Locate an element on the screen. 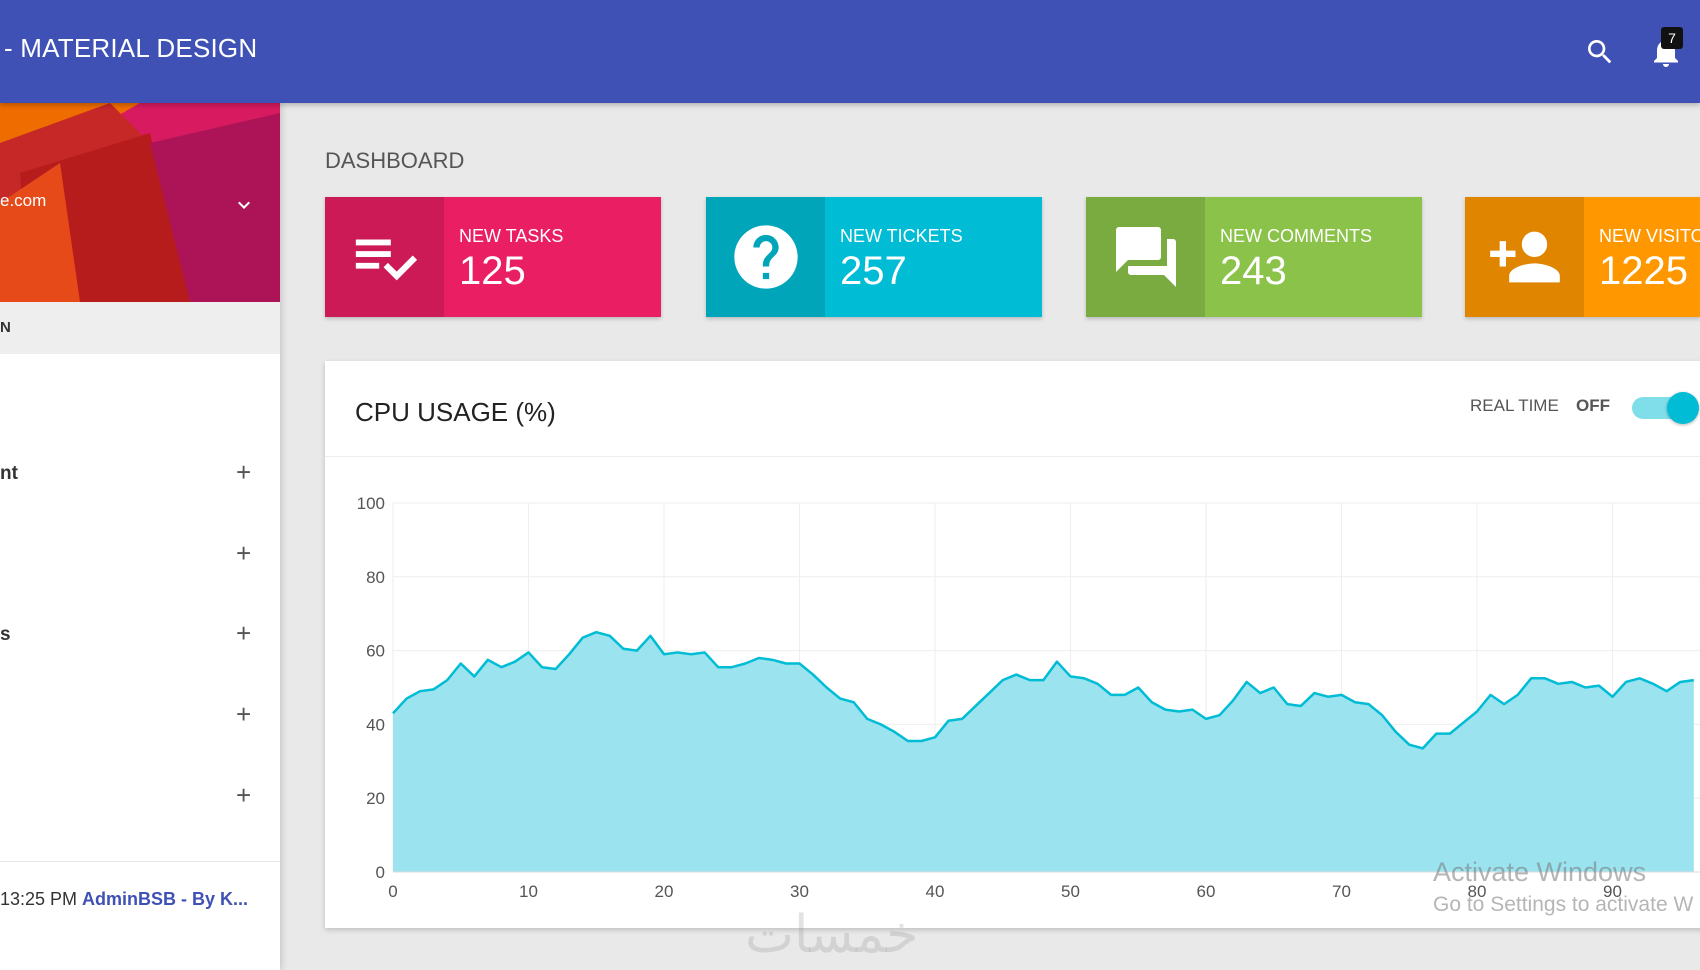 Image resolution: width=1700 pixels, height=970 pixels. sidebar-menu-item-3: s + is located at coordinates (140, 636).